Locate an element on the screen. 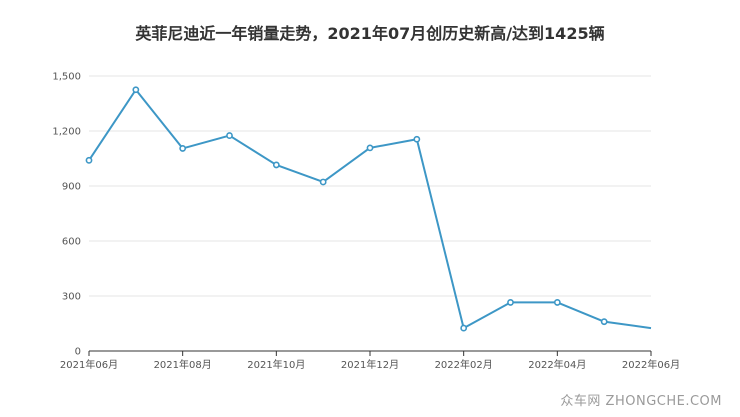 The width and height of the screenshot is (740, 417). y-tick-labels: 0 300 600 900 1,200 1,500 is located at coordinates (66, 215).